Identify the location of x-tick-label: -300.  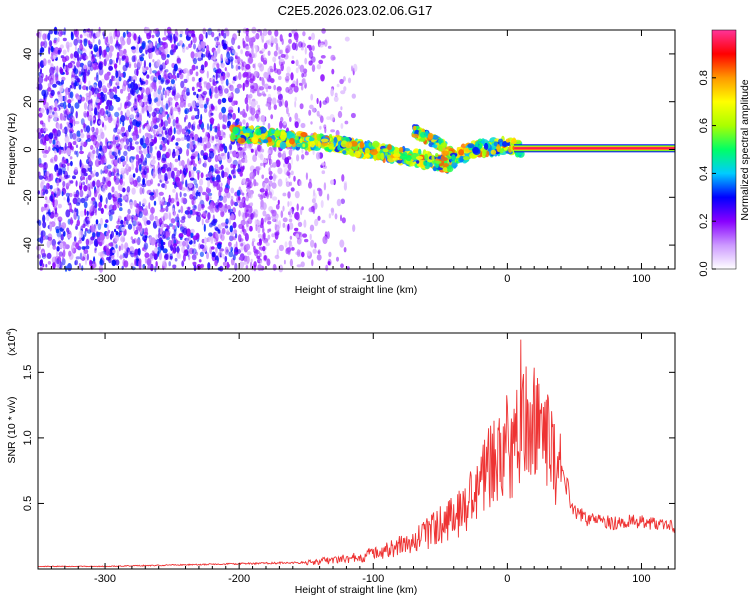
(105, 579).